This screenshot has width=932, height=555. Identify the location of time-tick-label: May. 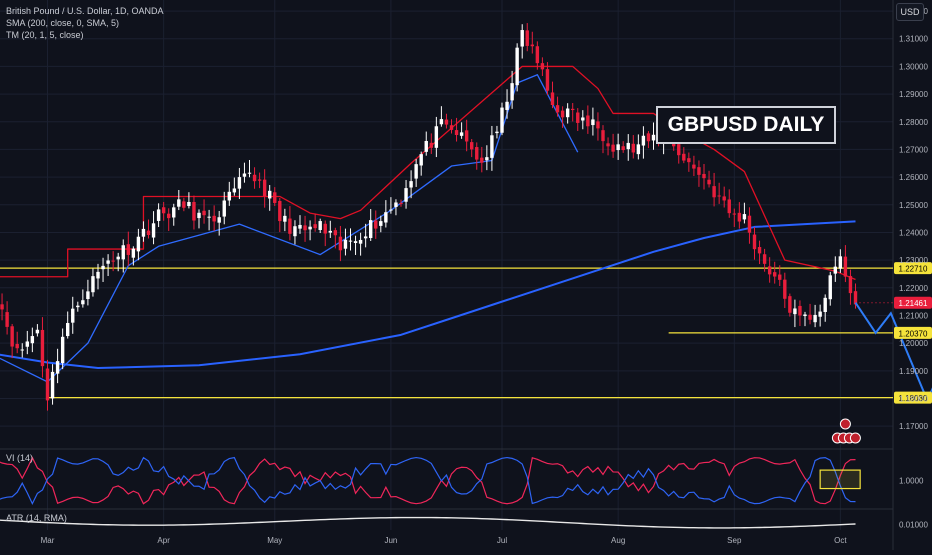
(274, 540).